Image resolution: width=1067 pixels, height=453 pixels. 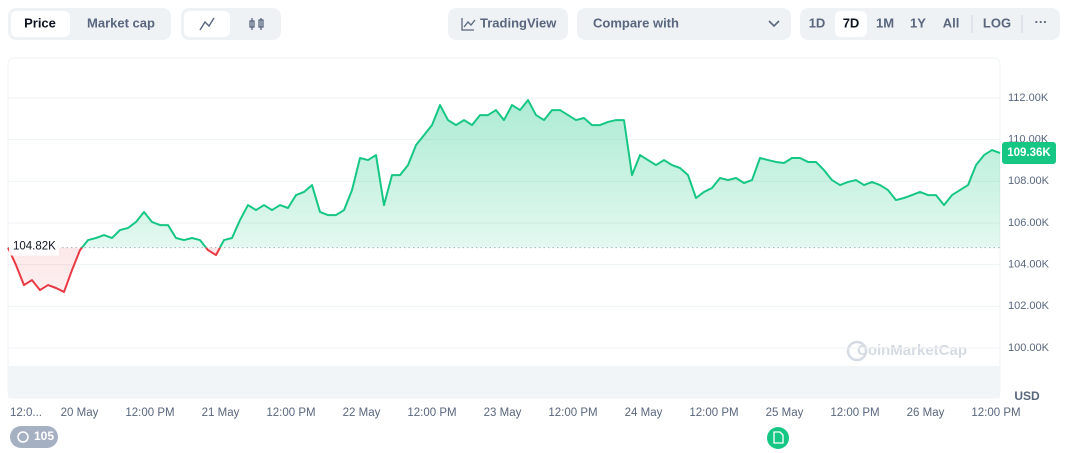 I want to click on tv-icon, so click(x=468, y=24).